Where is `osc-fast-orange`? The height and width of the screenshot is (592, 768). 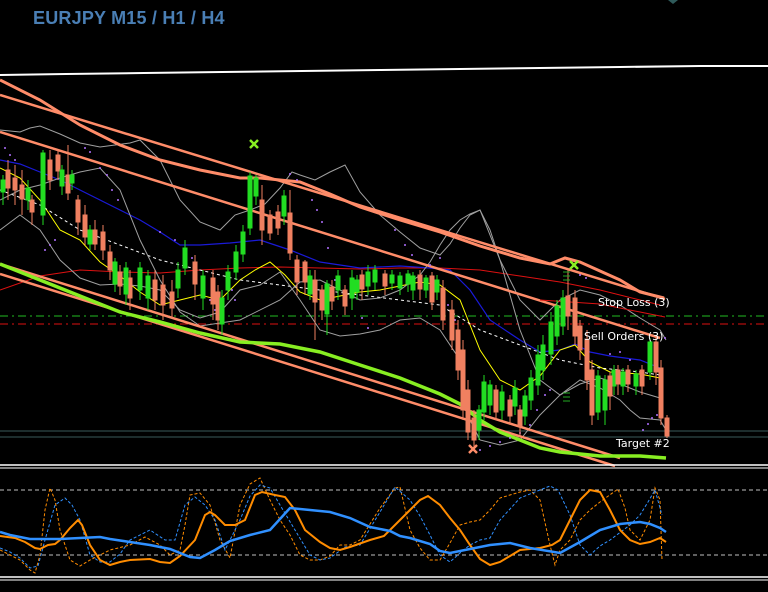 osc-fast-orange is located at coordinates (331, 525).